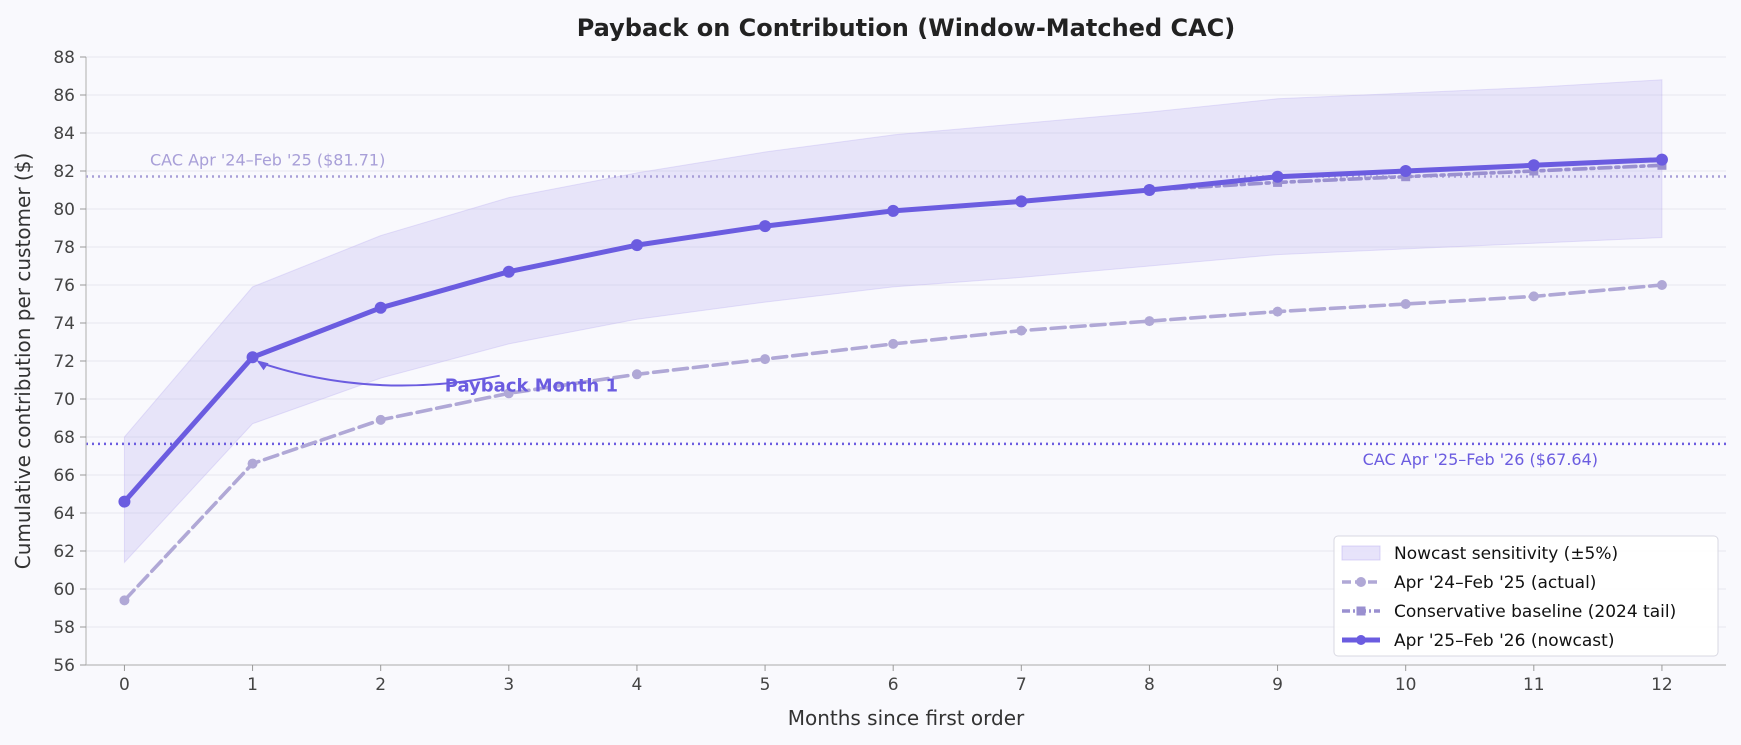  I want to click on x-tick-label: 7, so click(1021, 685).